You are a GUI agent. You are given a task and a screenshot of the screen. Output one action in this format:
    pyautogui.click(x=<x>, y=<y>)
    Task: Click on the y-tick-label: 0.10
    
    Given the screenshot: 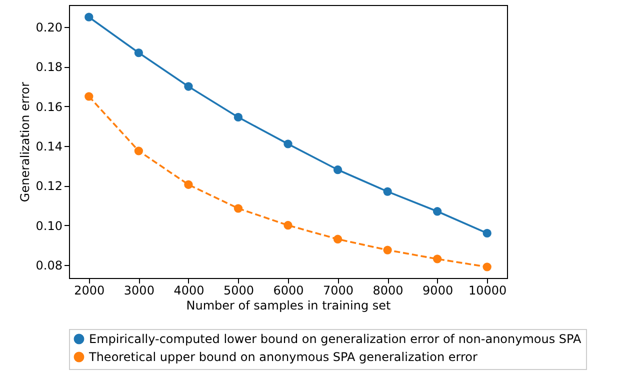 What is the action you would take?
    pyautogui.click(x=49, y=225)
    